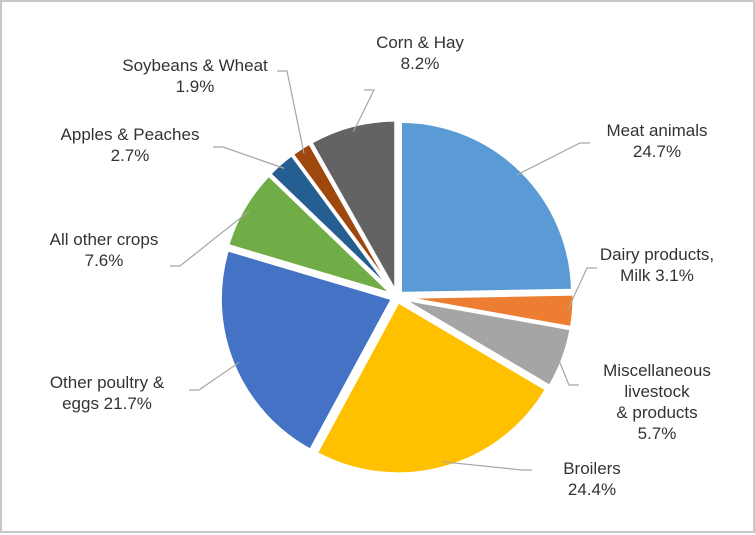  What do you see at coordinates (130, 155) in the screenshot?
I see `slice-label-line: 2.7%` at bounding box center [130, 155].